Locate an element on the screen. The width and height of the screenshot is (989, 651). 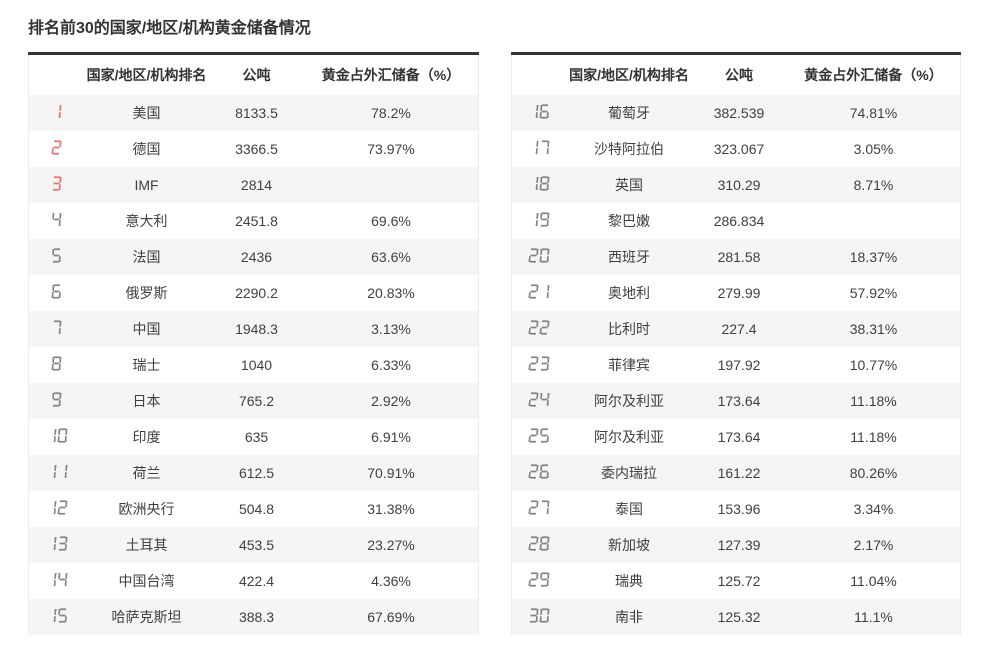
country-name-cell: 委内瑞拉 is located at coordinates (629, 473).